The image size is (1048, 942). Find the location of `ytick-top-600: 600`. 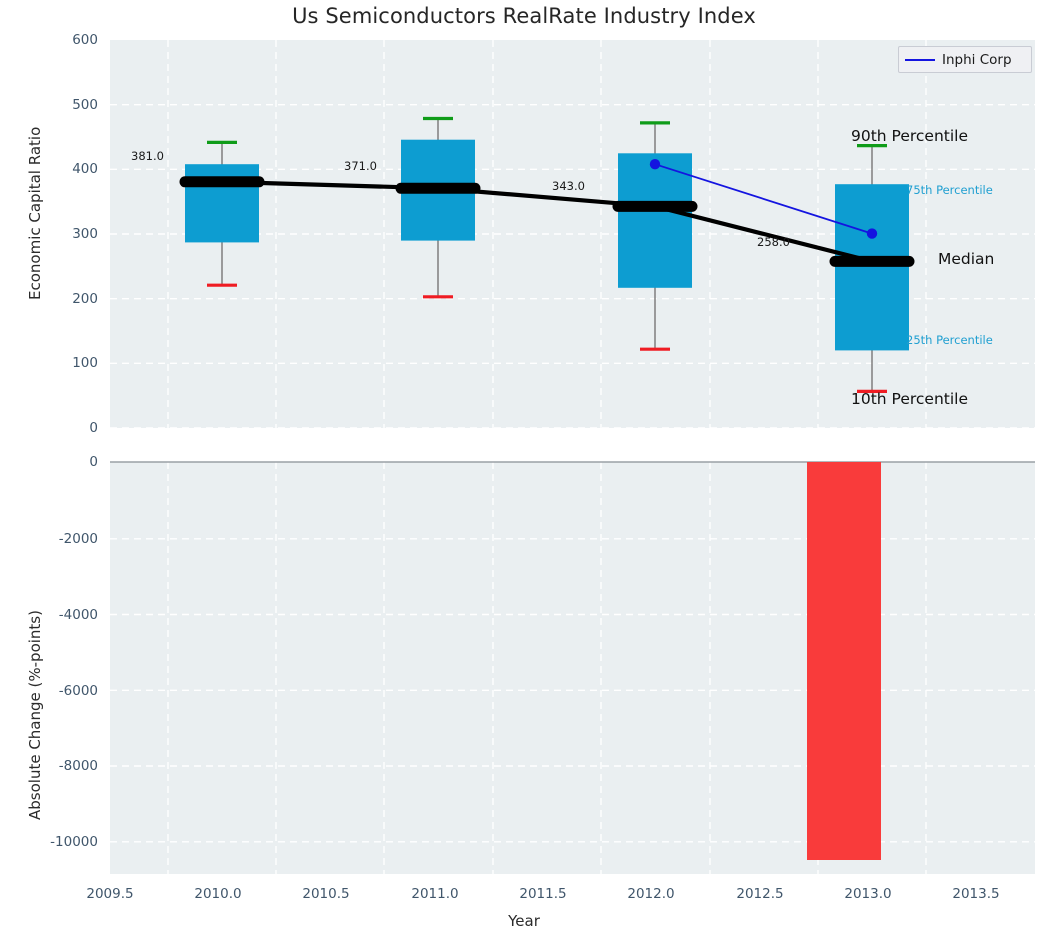

ytick-top-600: 600 is located at coordinates (85, 40).